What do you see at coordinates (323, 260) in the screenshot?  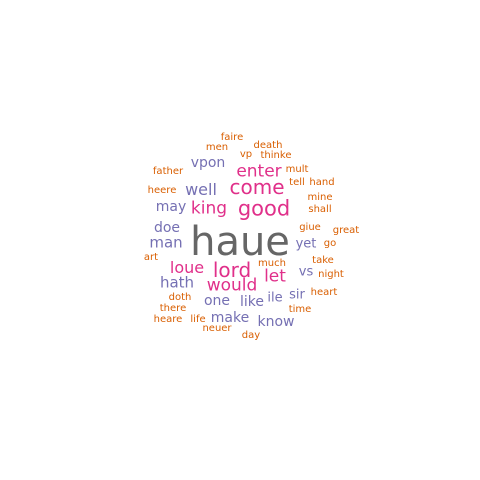 I see `word-take: take` at bounding box center [323, 260].